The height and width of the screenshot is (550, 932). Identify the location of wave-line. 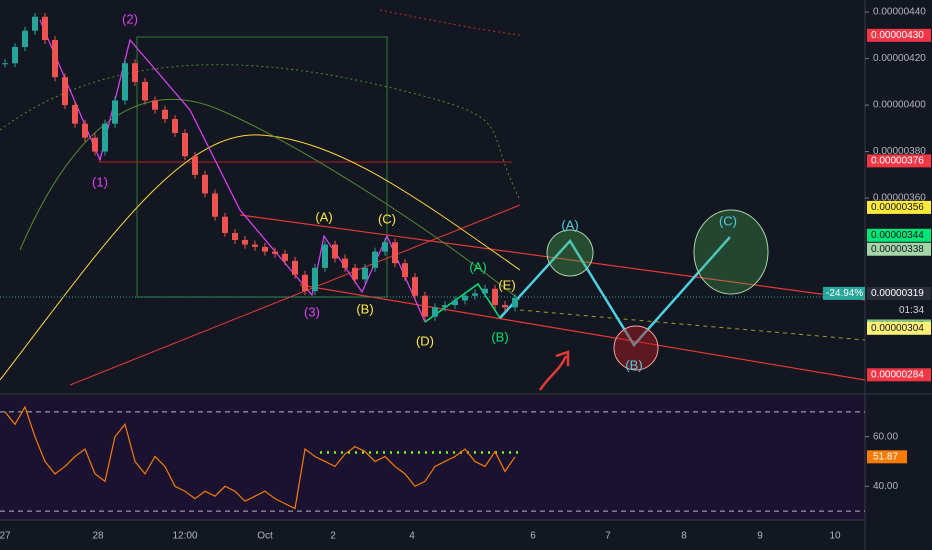
(462, 302).